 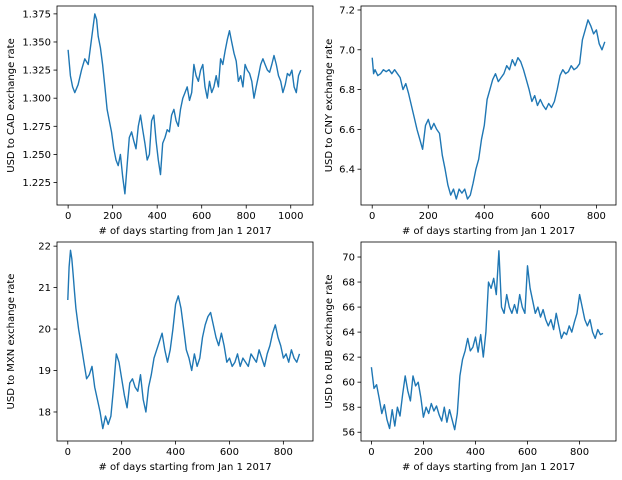 I want to click on cny-x-tick-label: 400, so click(x=484, y=216).